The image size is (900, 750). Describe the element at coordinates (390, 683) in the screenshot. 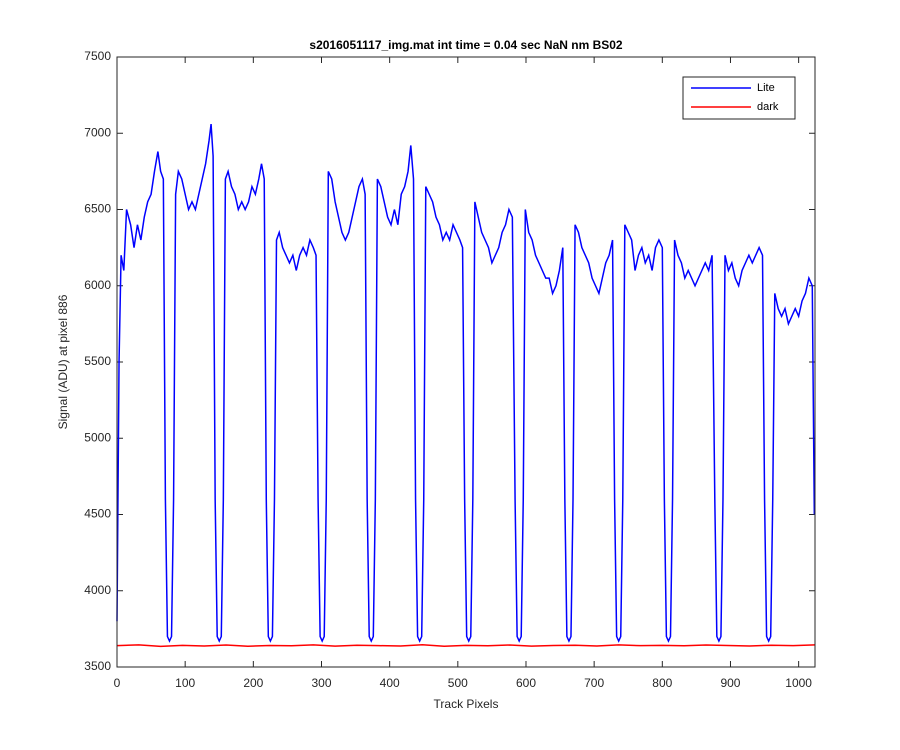

I see `x-tick-label: 400` at that location.